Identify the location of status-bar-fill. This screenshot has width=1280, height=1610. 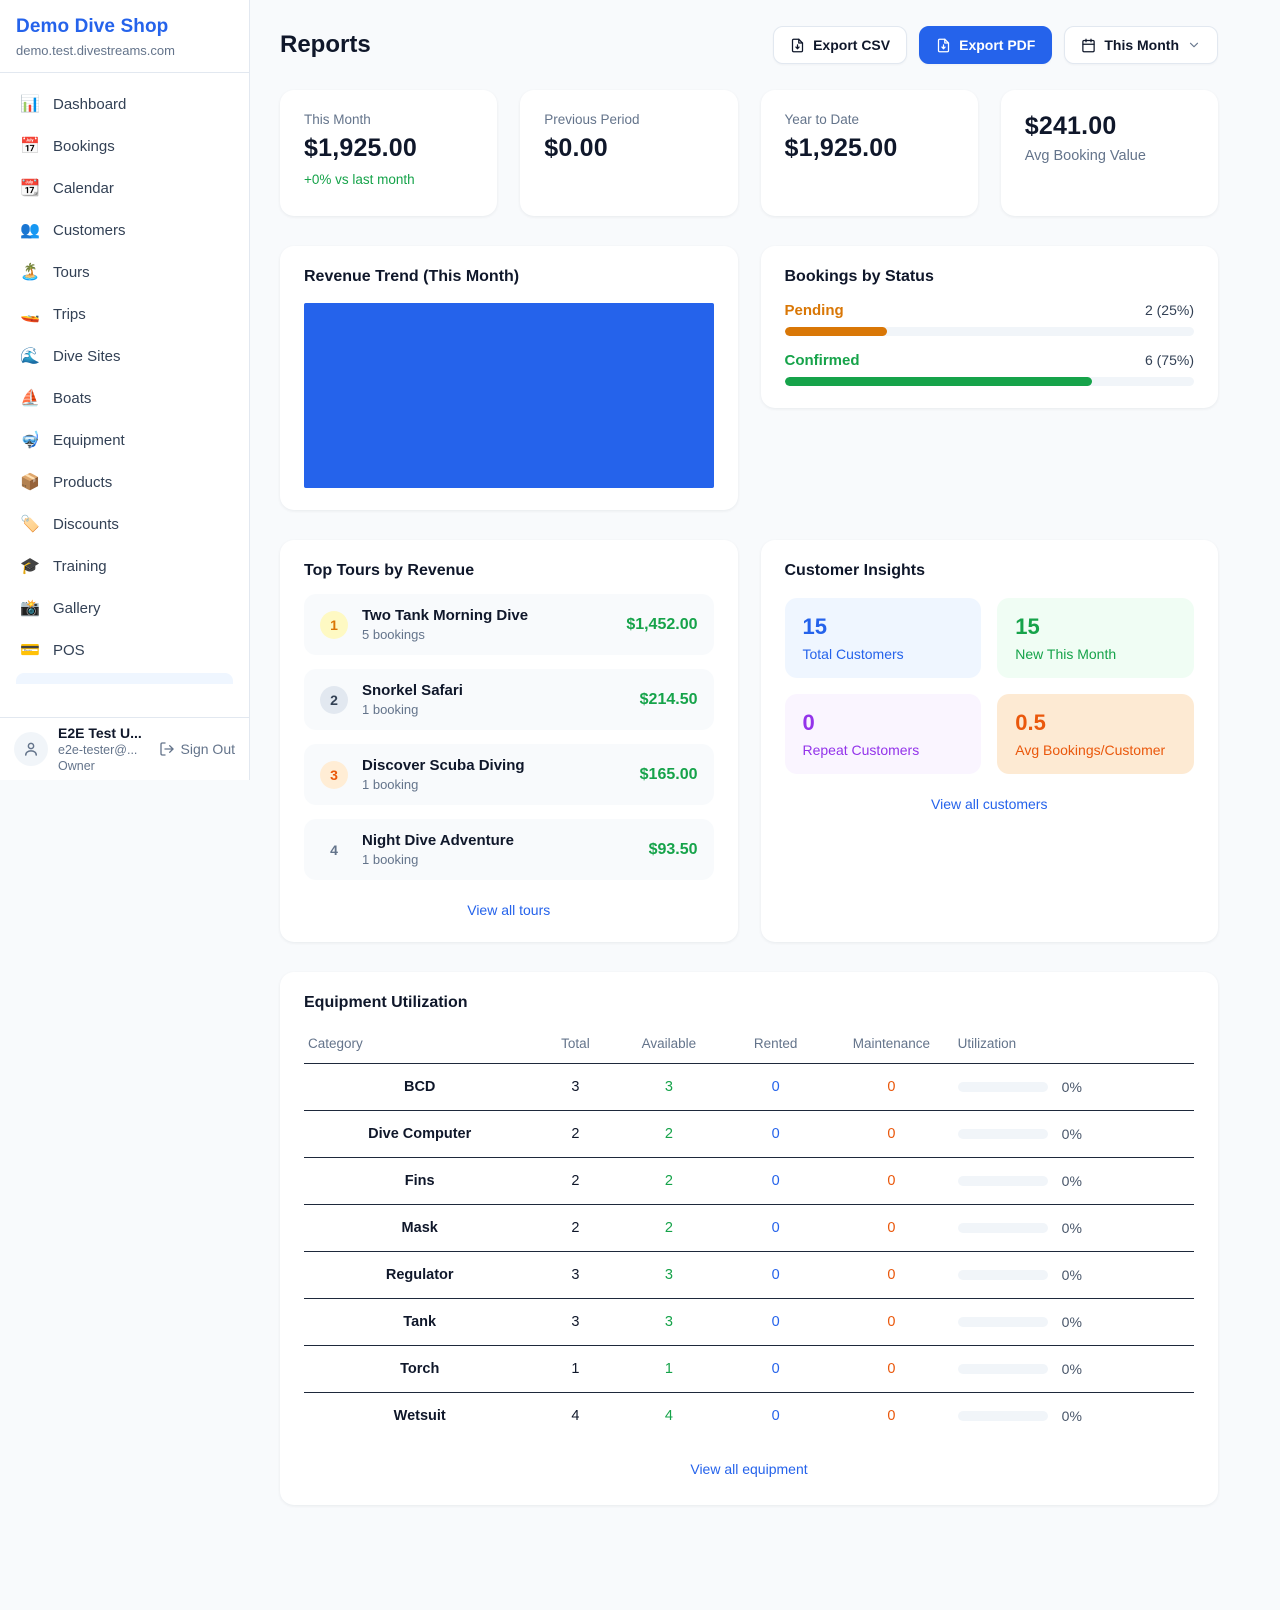
(835, 331).